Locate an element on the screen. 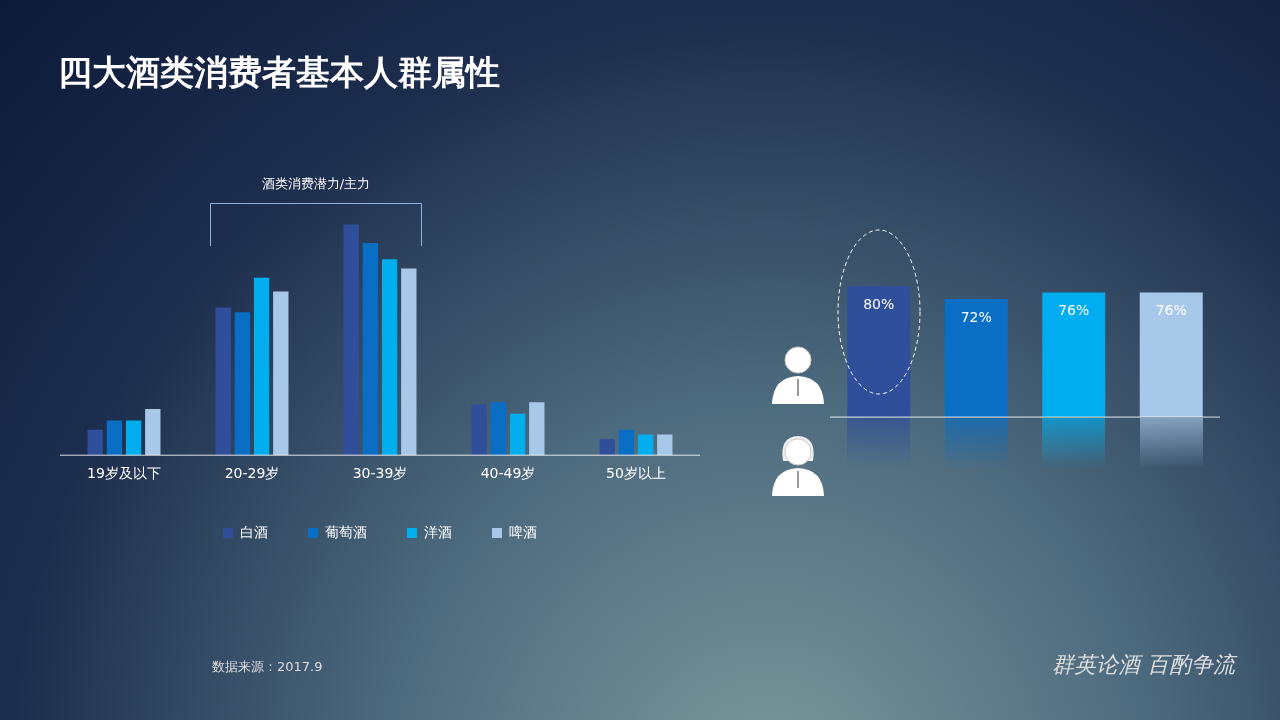 Image resolution: width=1280 pixels, height=720 pixels. x-tick-label: 50岁以上 is located at coordinates (636, 473).